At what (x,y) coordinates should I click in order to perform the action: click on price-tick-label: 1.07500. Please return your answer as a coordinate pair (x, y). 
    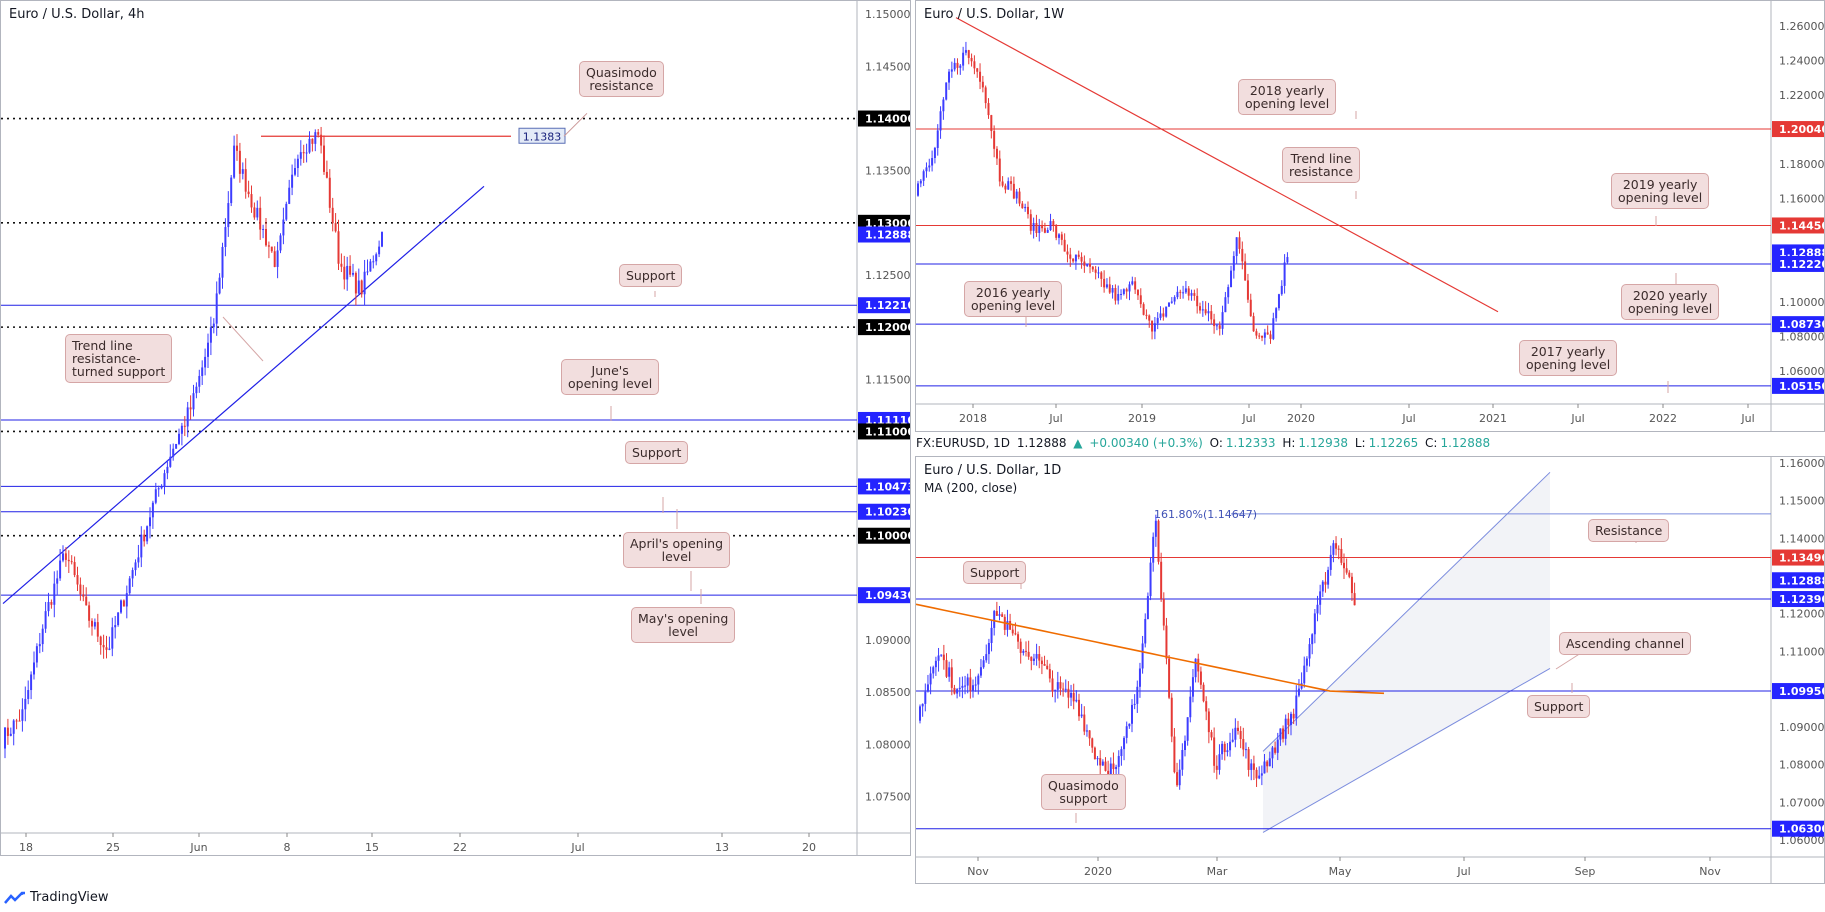
    Looking at the image, I should click on (888, 796).